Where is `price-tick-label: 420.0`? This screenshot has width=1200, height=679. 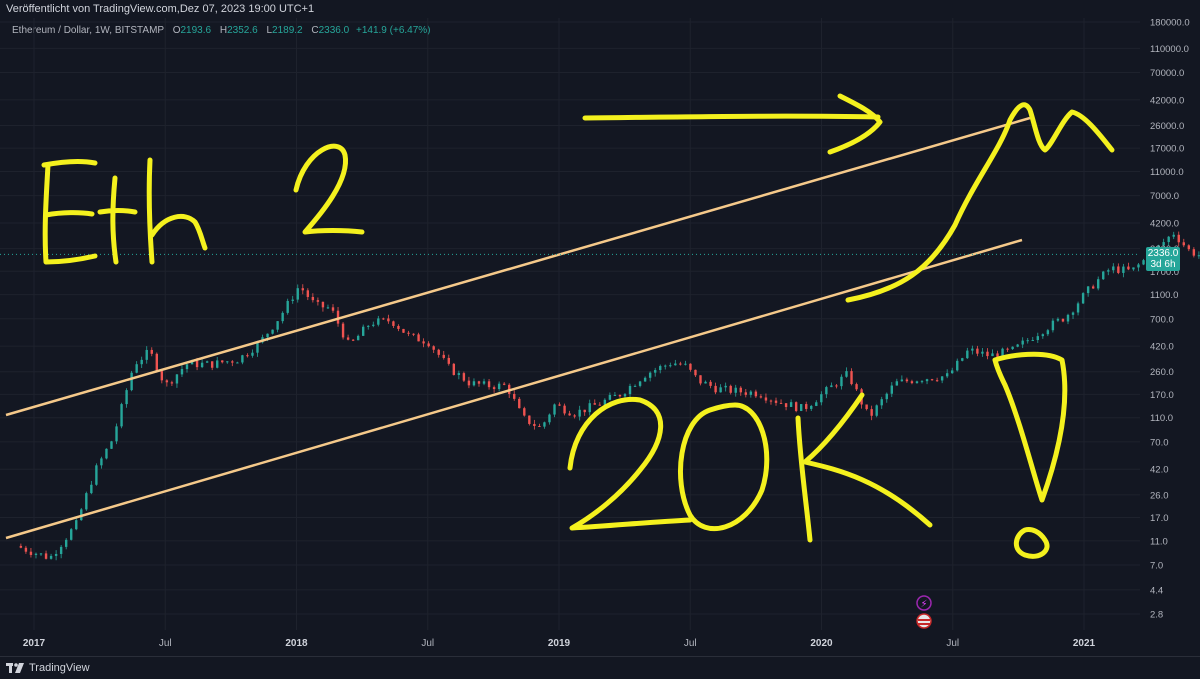
price-tick-label: 420.0 is located at coordinates (1162, 347).